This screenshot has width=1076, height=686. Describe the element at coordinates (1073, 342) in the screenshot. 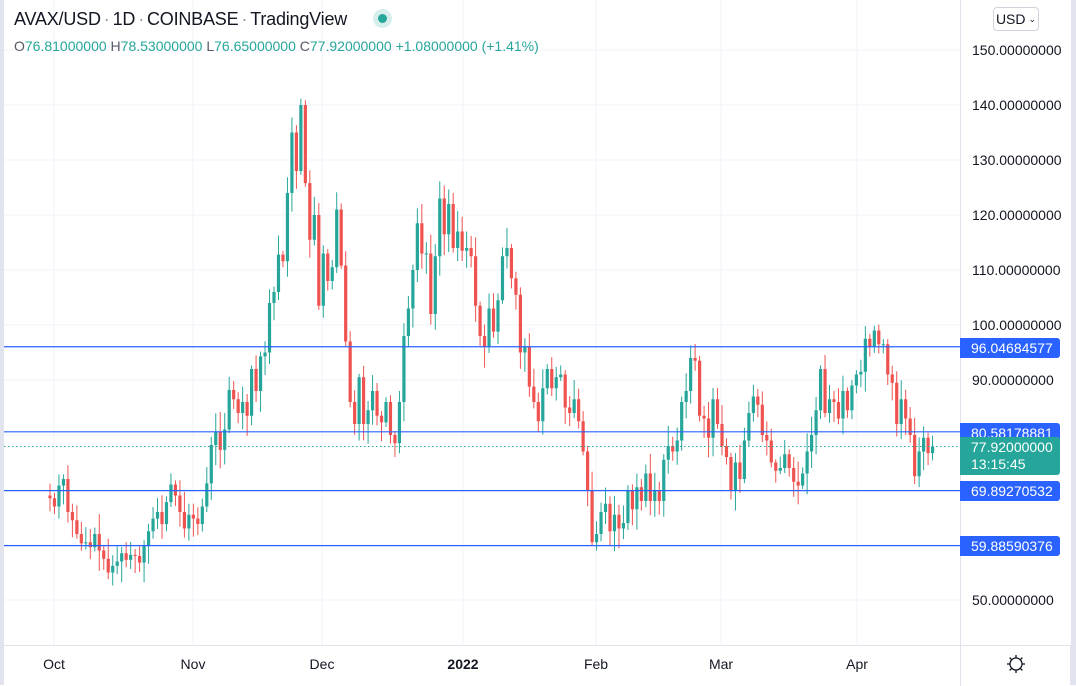

I see `right-toolbar-edge` at that location.